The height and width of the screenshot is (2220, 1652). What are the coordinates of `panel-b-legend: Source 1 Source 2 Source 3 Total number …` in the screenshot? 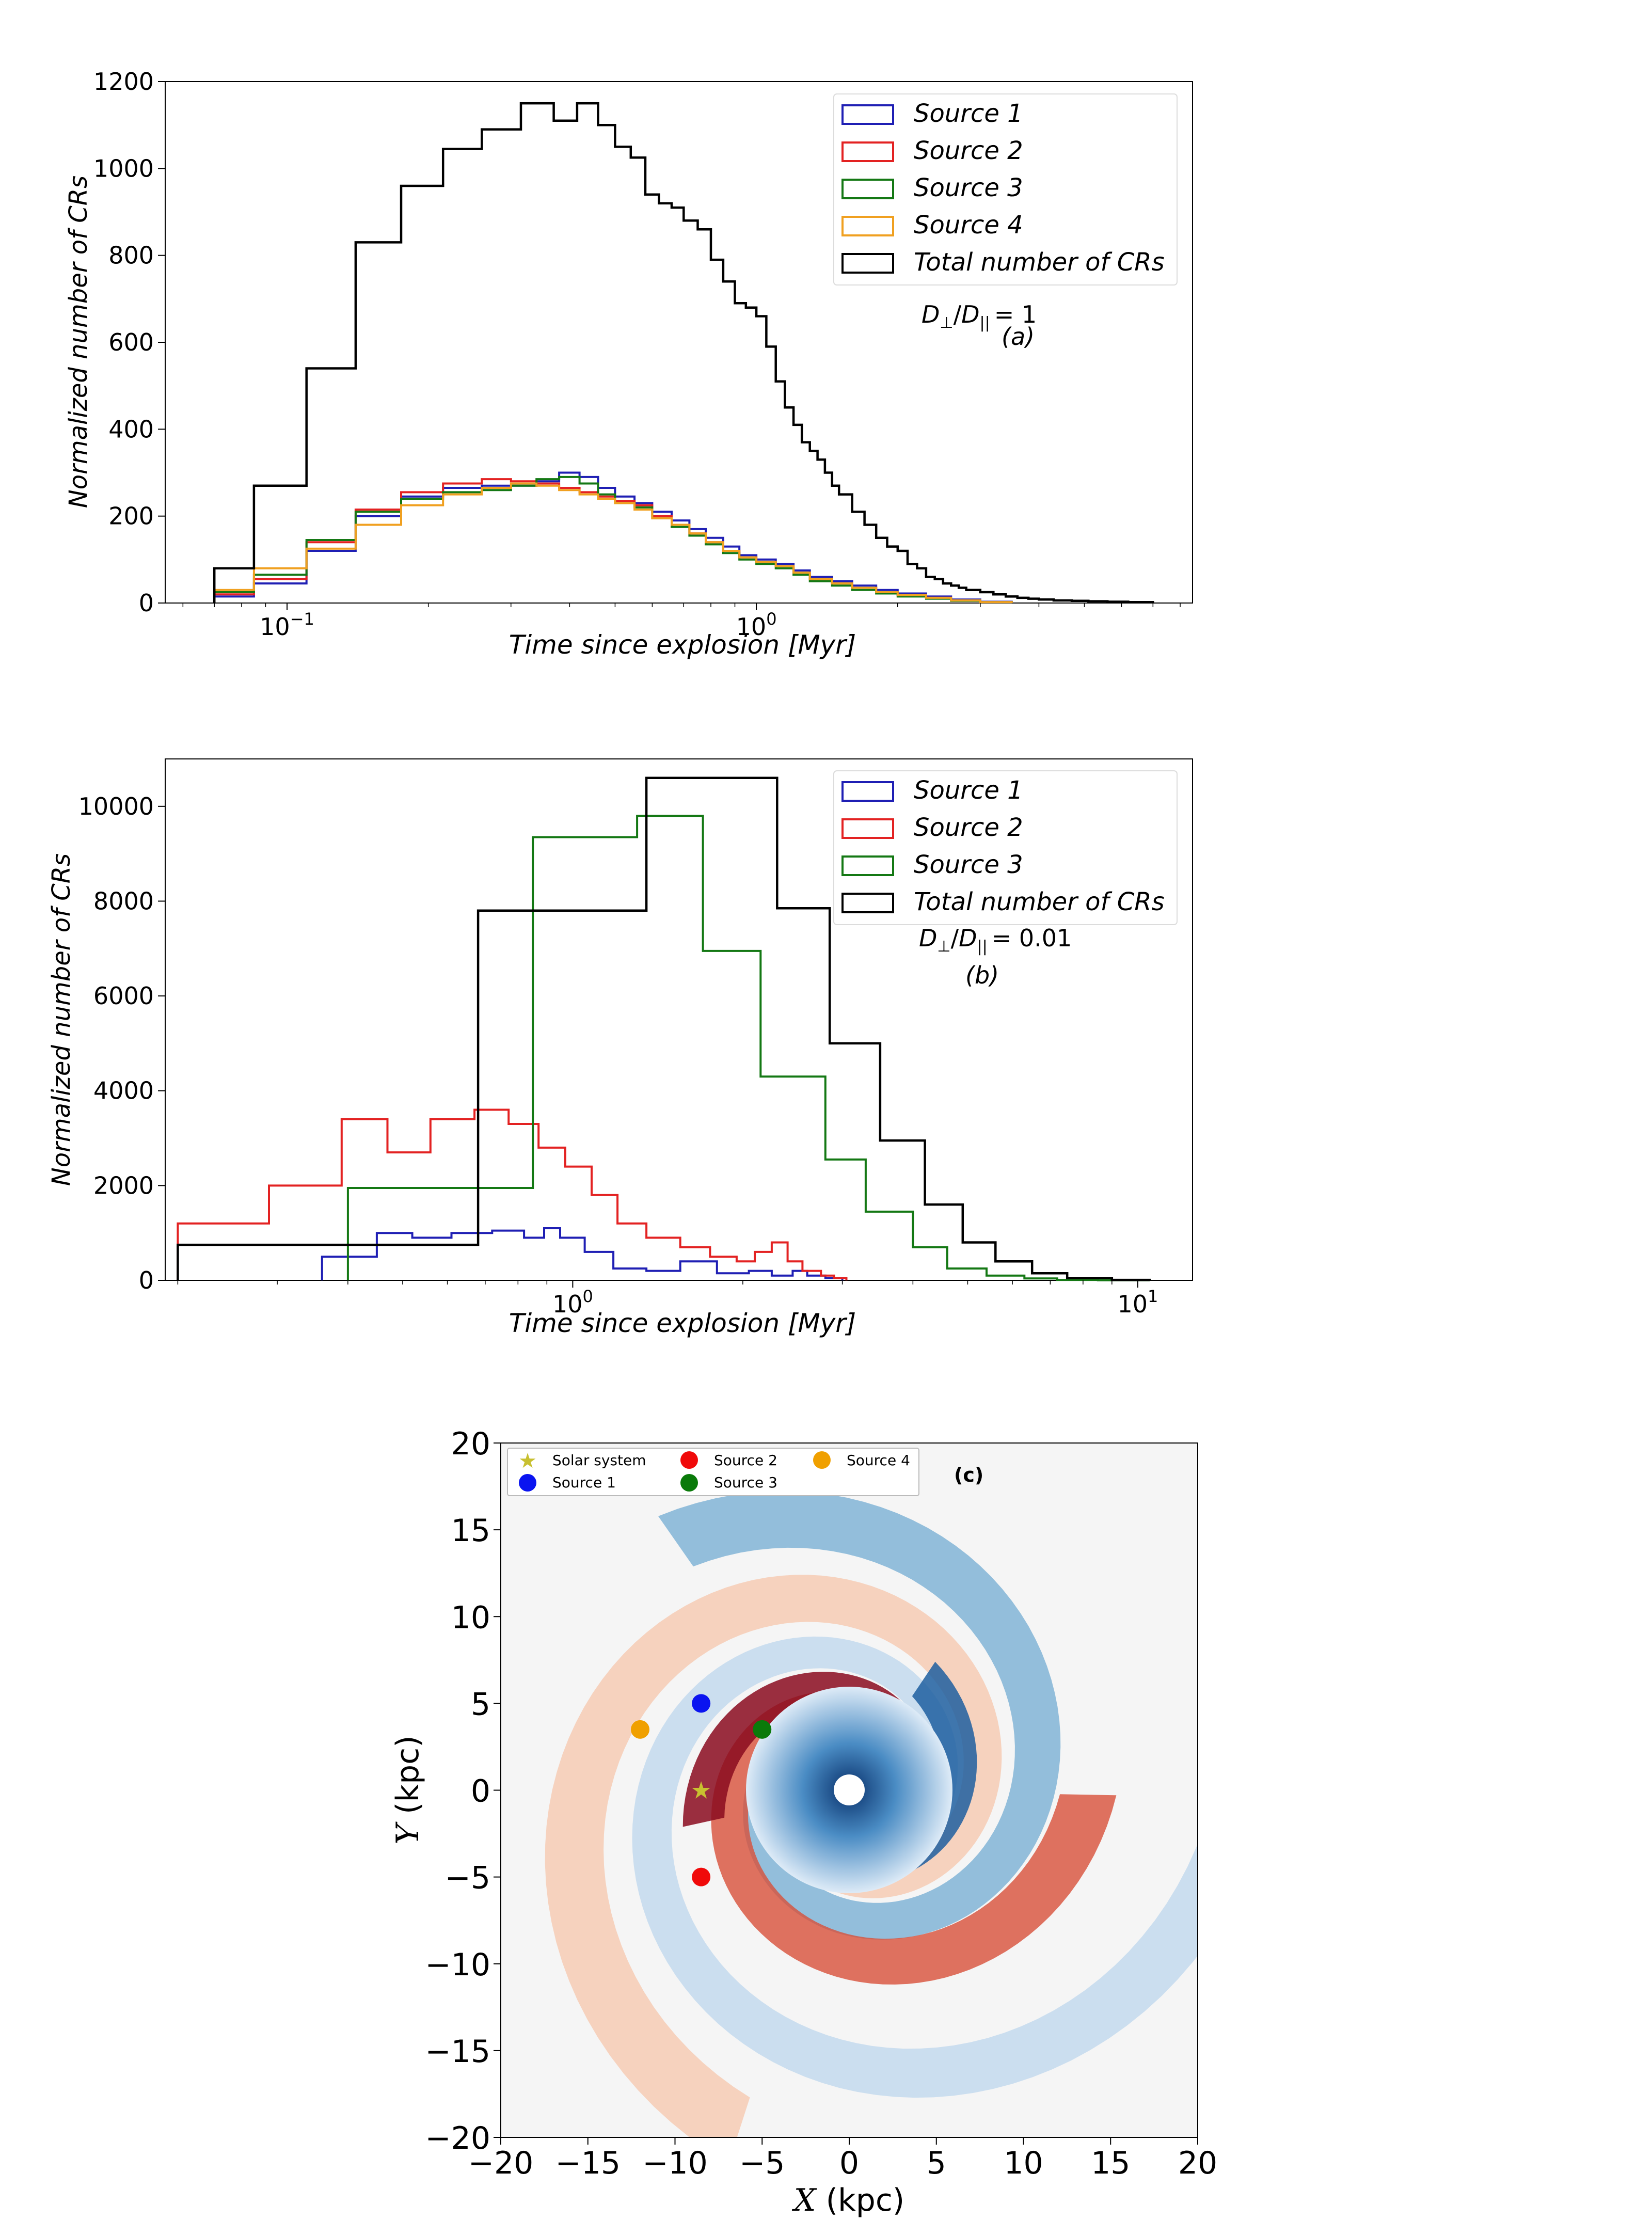 It's located at (1005, 847).